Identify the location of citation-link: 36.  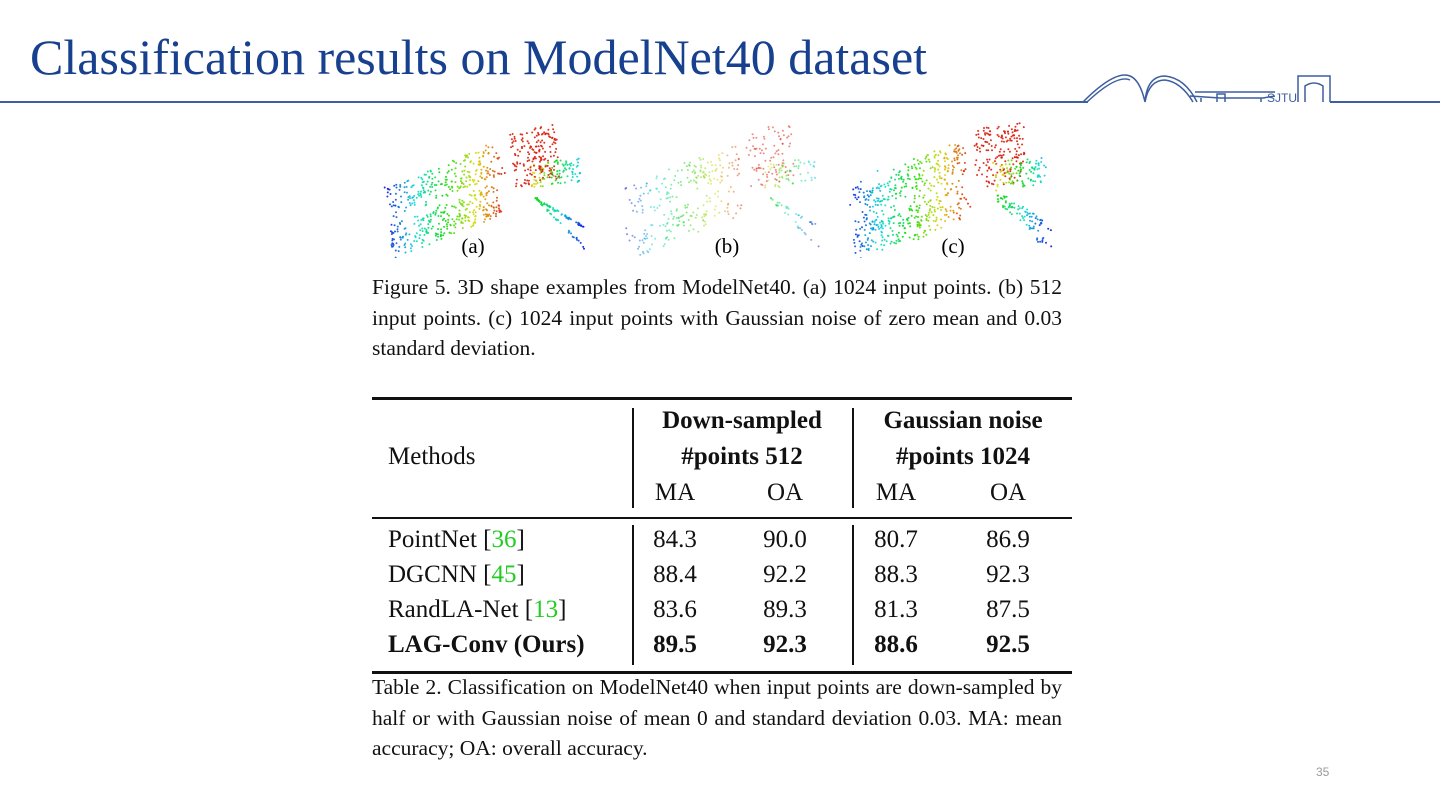
(504, 539).